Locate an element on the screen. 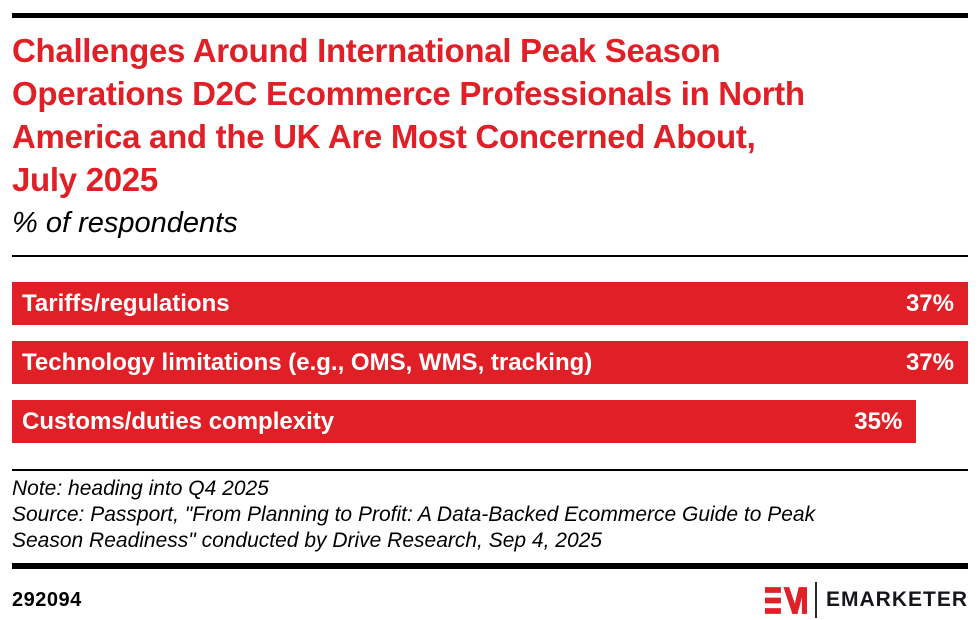  emarketer-logo: EMARKETER is located at coordinates (866, 600).